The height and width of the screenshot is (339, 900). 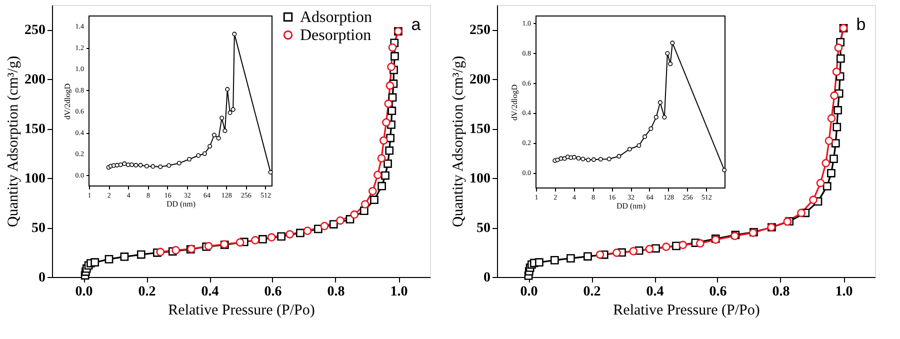 I want to click on legend-label: Desorption, so click(x=336, y=35).